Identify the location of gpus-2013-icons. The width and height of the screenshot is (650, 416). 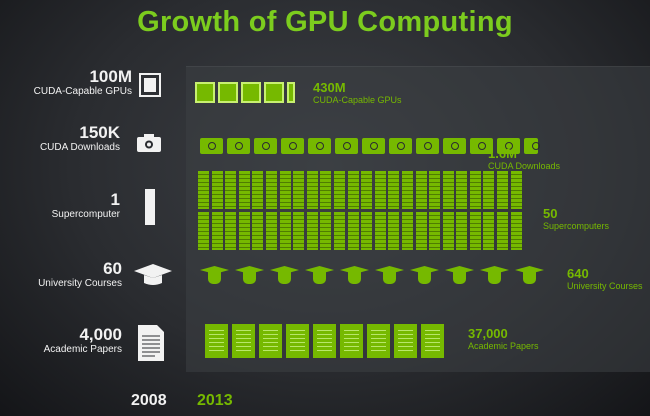
(246, 92).